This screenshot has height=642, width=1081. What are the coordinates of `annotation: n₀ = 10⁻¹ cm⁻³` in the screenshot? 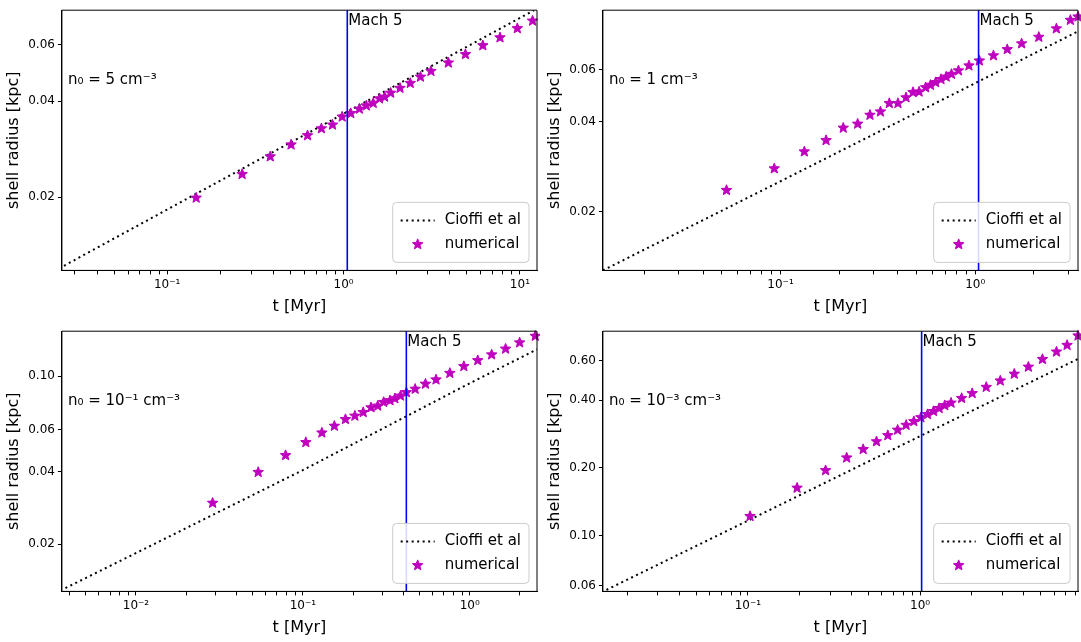 It's located at (124, 400).